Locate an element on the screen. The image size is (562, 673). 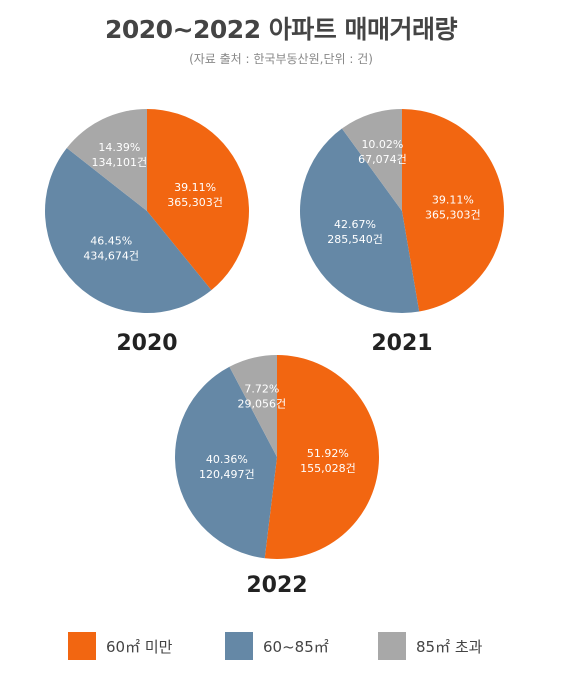
slice-percent-label-2020-over-85: 14.39% is located at coordinates (119, 147).